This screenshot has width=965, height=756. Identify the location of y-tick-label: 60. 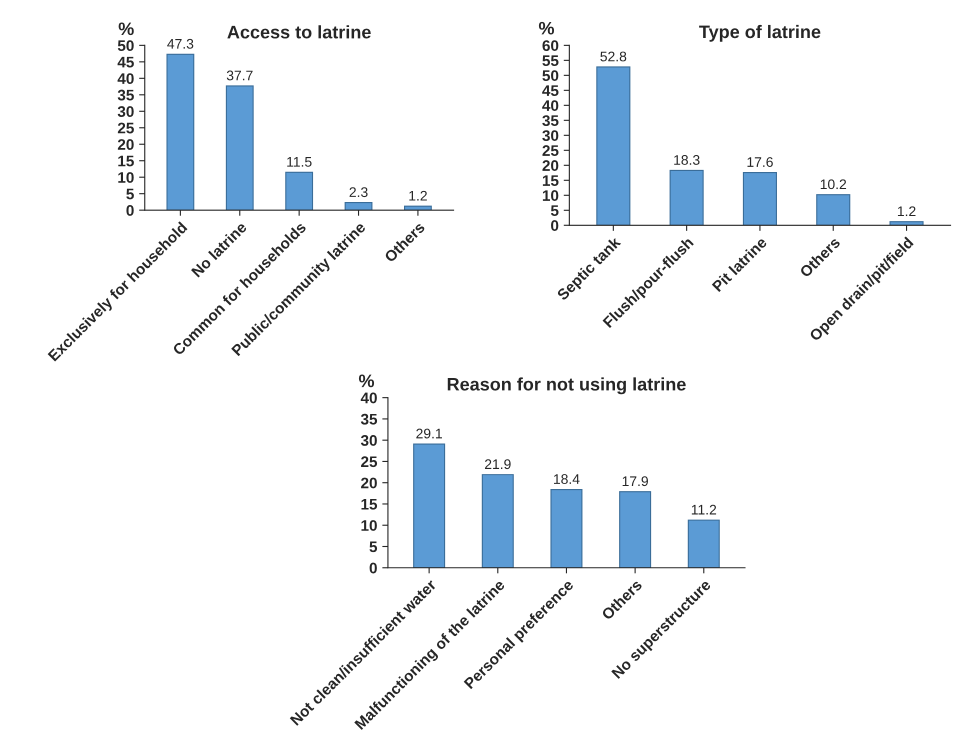
(550, 46).